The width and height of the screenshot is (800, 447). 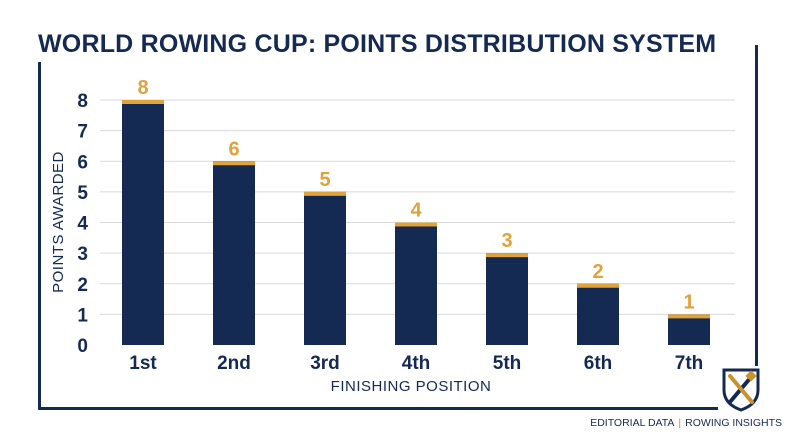 What do you see at coordinates (506, 241) in the screenshot?
I see `data-label: 3` at bounding box center [506, 241].